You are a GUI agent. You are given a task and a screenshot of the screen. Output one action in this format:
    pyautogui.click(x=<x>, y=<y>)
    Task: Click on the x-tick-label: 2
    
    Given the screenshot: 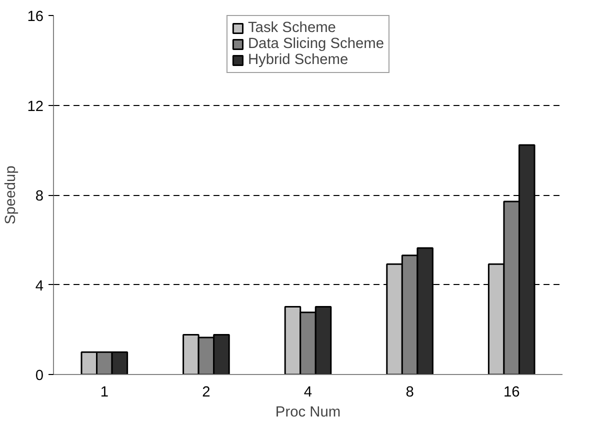 What is the action you would take?
    pyautogui.click(x=206, y=392)
    